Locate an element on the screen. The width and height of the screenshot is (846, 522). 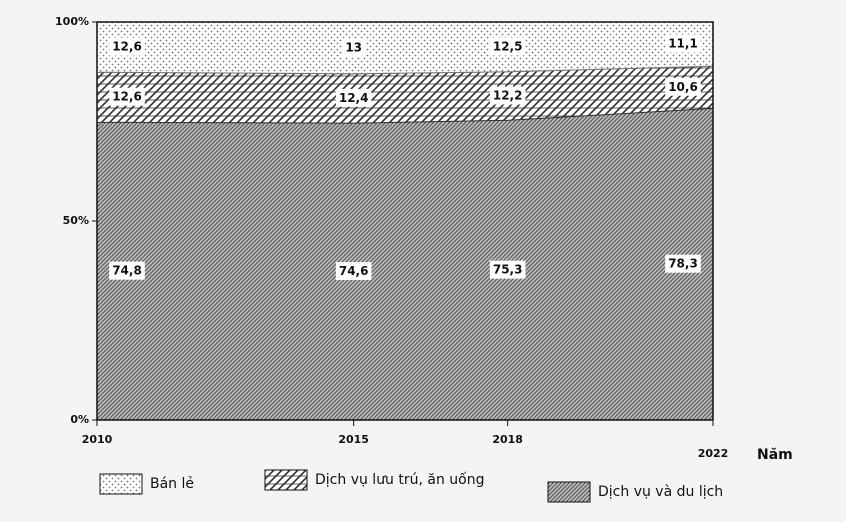
data-label: 74,8 is located at coordinates (127, 271).